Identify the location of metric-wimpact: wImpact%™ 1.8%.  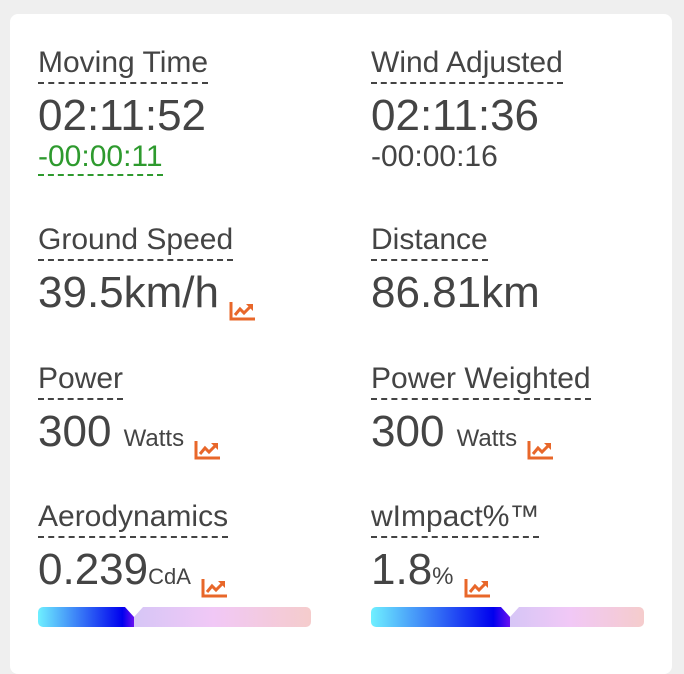
(521, 563).